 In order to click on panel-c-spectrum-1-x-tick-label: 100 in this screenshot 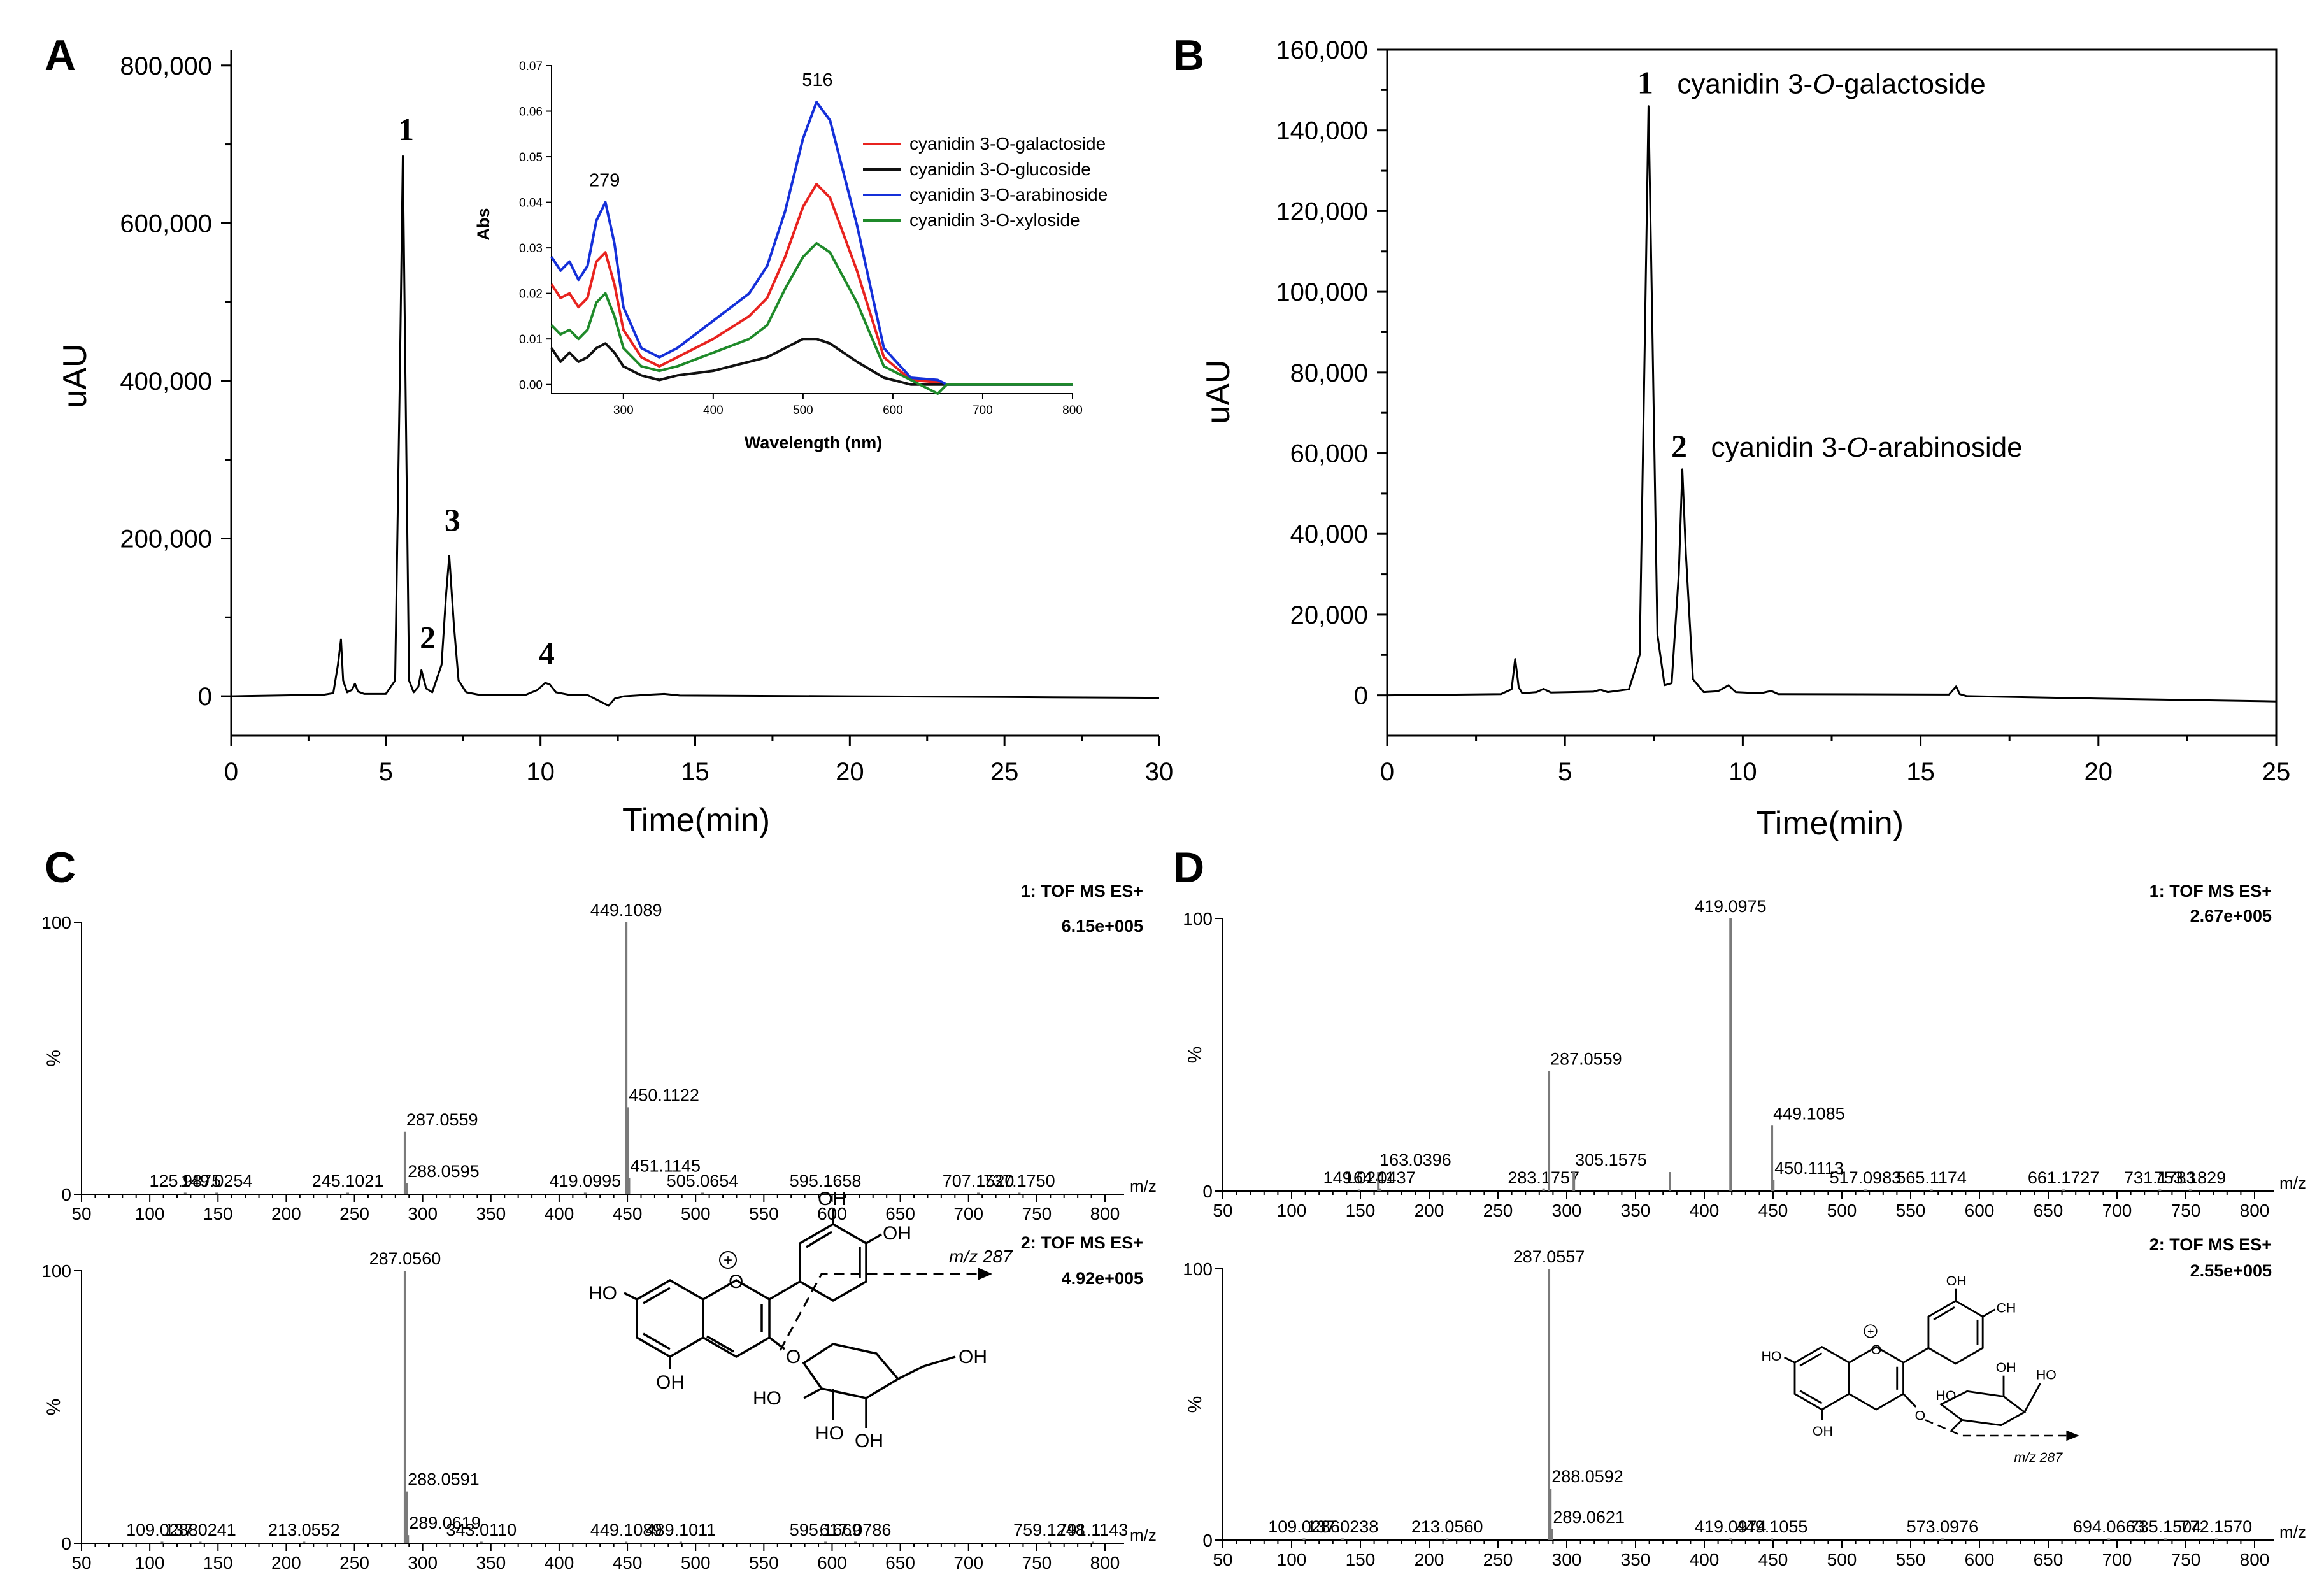, I will do `click(150, 1214)`.